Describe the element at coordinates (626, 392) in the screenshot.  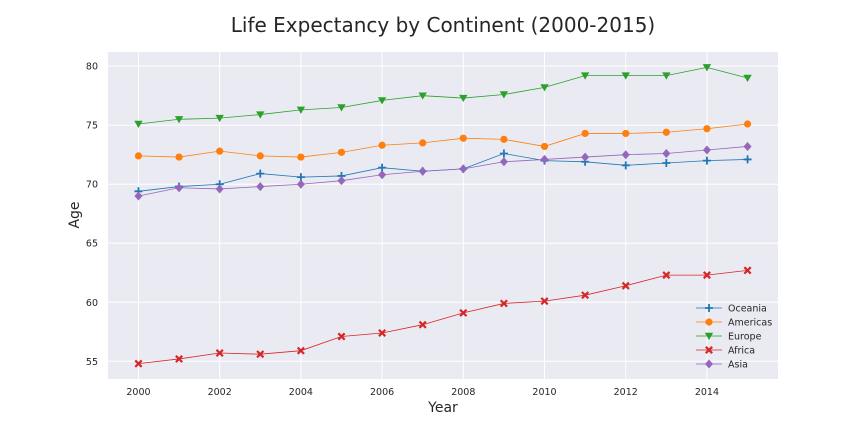
I see `x-tick-label: 2012` at that location.